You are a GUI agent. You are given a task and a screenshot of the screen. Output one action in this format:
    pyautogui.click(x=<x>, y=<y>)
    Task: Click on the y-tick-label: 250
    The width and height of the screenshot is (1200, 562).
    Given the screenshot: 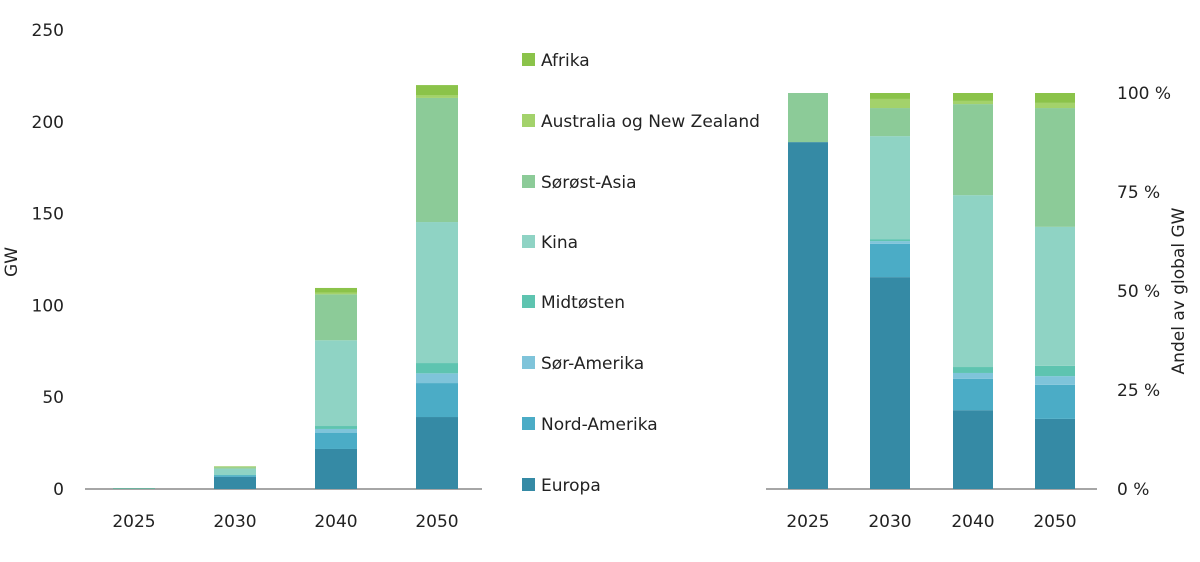 What is the action you would take?
    pyautogui.click(x=48, y=31)
    